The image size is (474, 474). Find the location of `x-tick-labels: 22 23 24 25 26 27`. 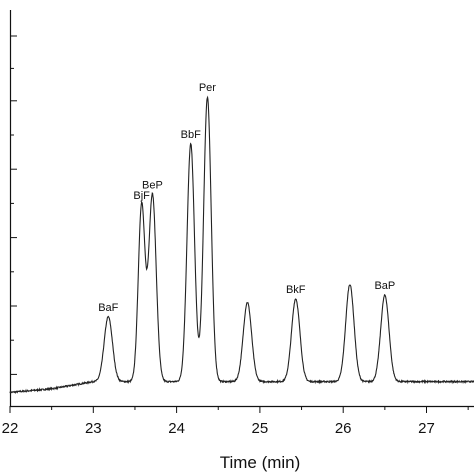

x-tick-labels: 22 23 24 25 26 27 is located at coordinates (218, 428).